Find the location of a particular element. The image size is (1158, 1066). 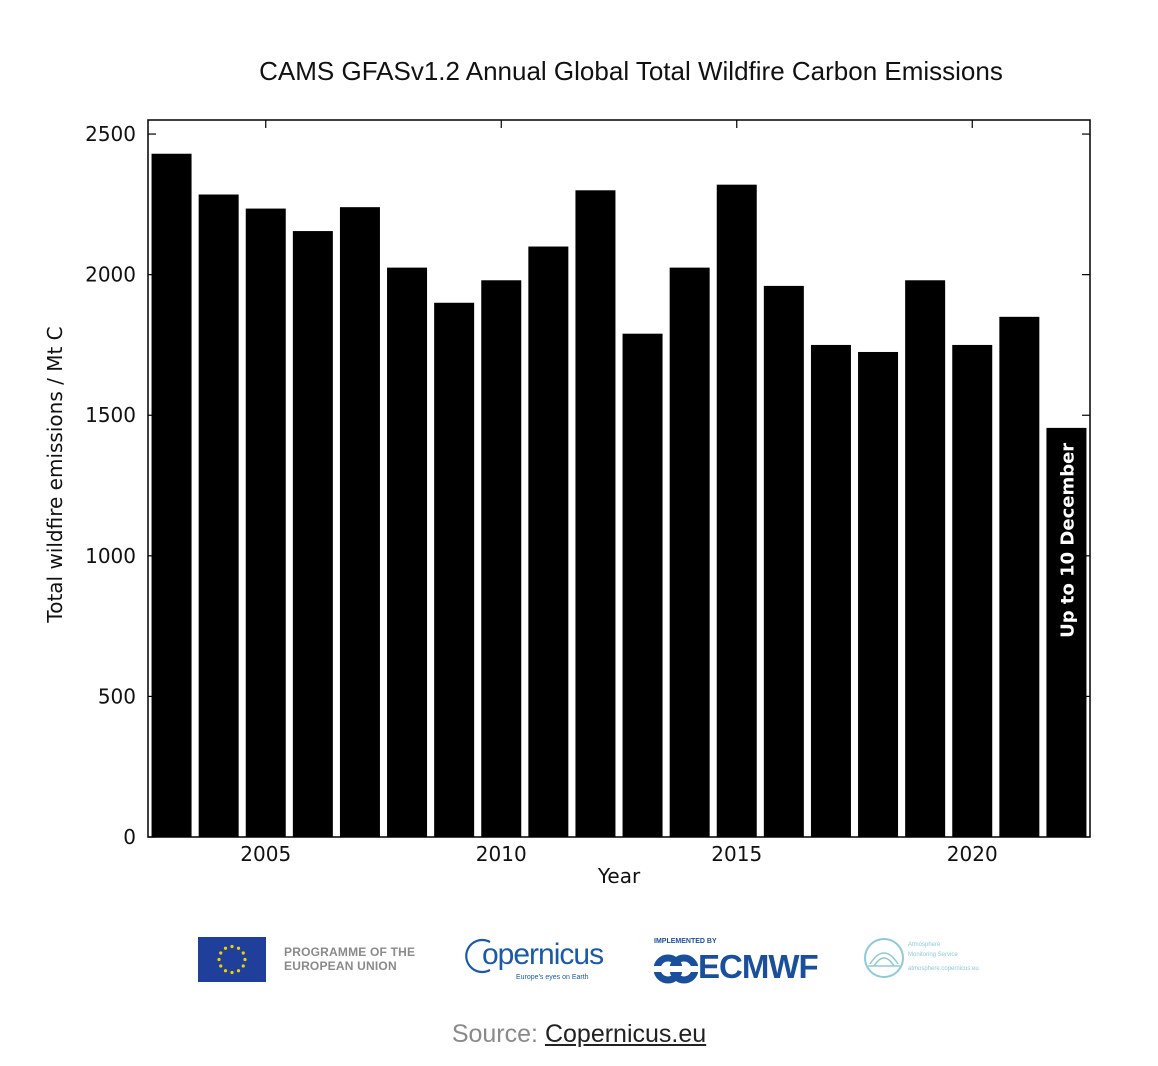

bar-2004 is located at coordinates (218, 515).